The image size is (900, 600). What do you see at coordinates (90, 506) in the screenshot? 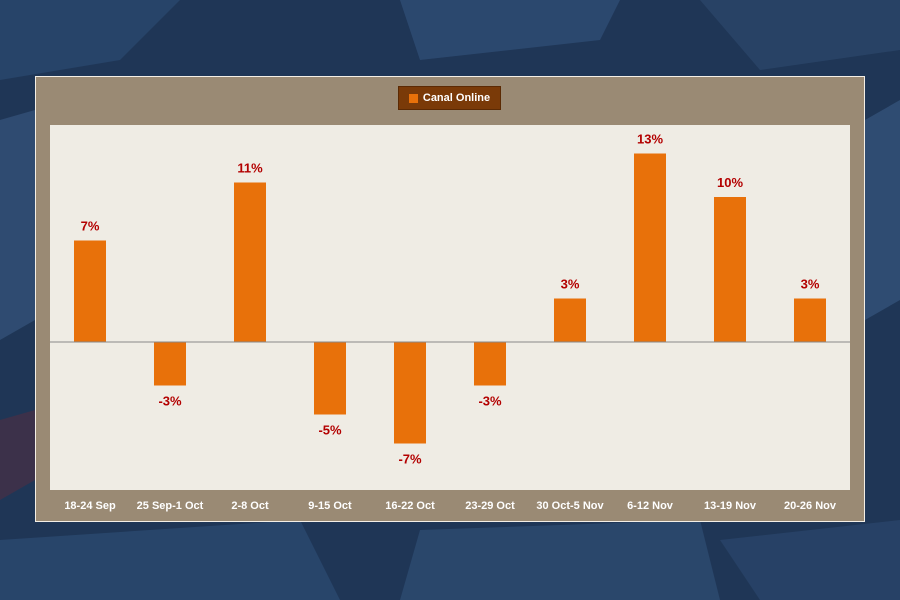
I see `x-tick-label-0: 18-24 Sep` at bounding box center [90, 506].